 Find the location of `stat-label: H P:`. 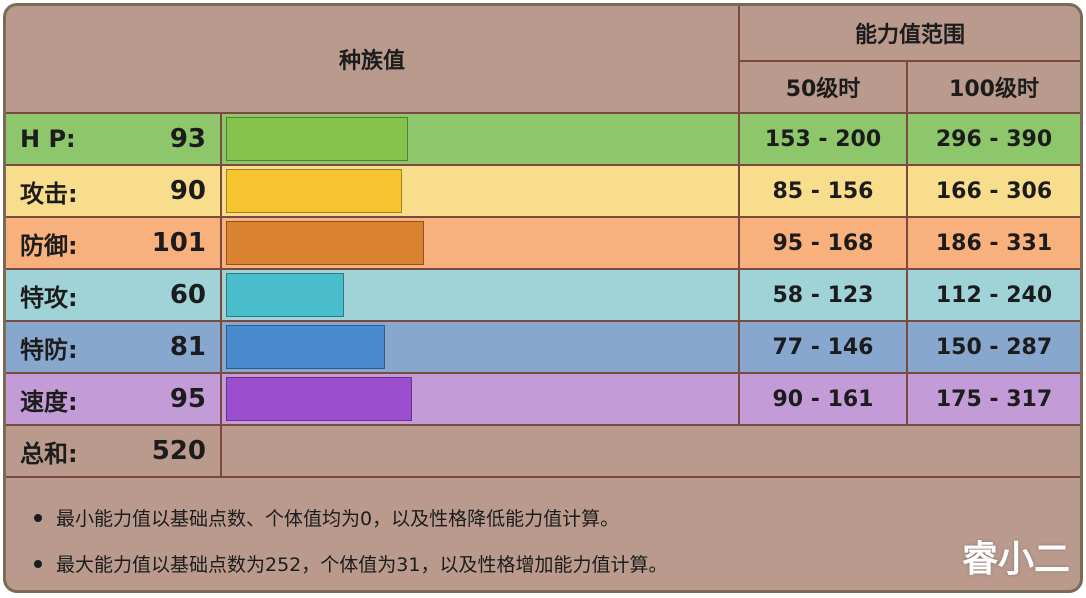

stat-label: H P: is located at coordinates (66, 140).